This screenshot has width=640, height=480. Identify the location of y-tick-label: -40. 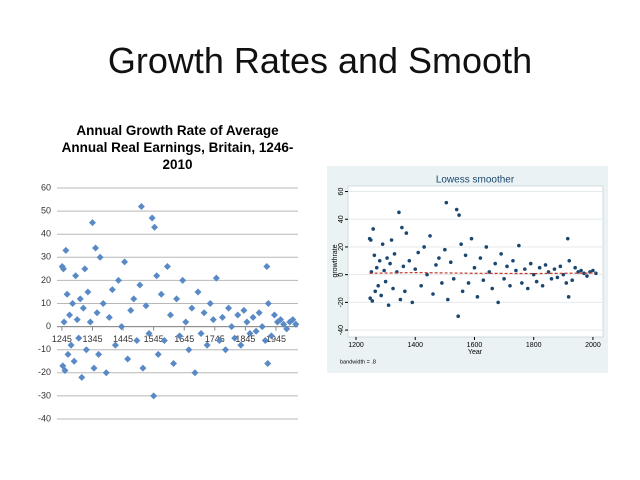
(341, 330).